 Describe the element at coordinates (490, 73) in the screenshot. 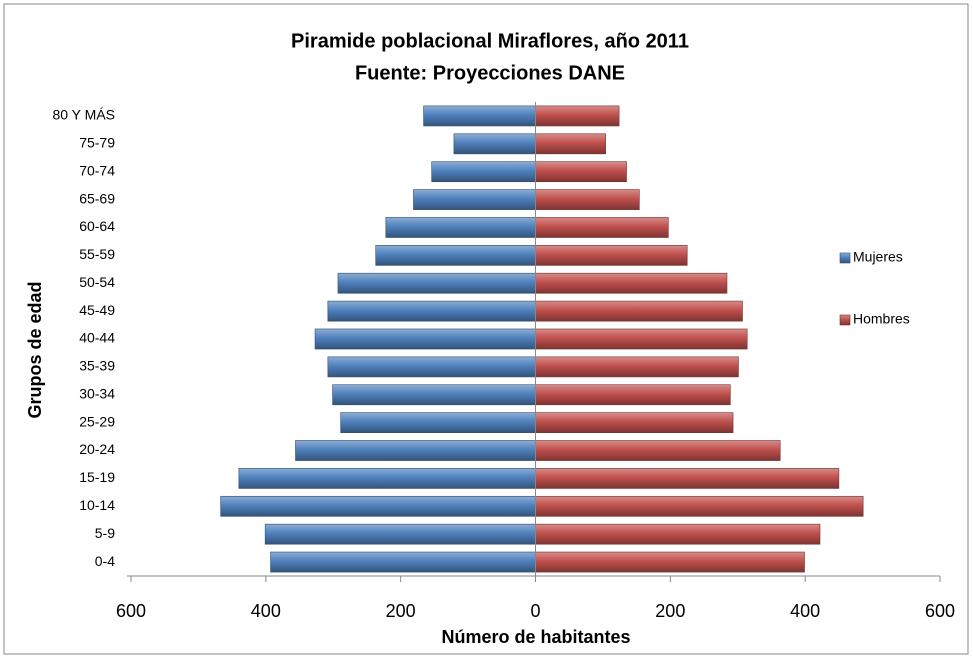

I see `chart-subtitle: Fuente: Proyecciones DANE` at that location.